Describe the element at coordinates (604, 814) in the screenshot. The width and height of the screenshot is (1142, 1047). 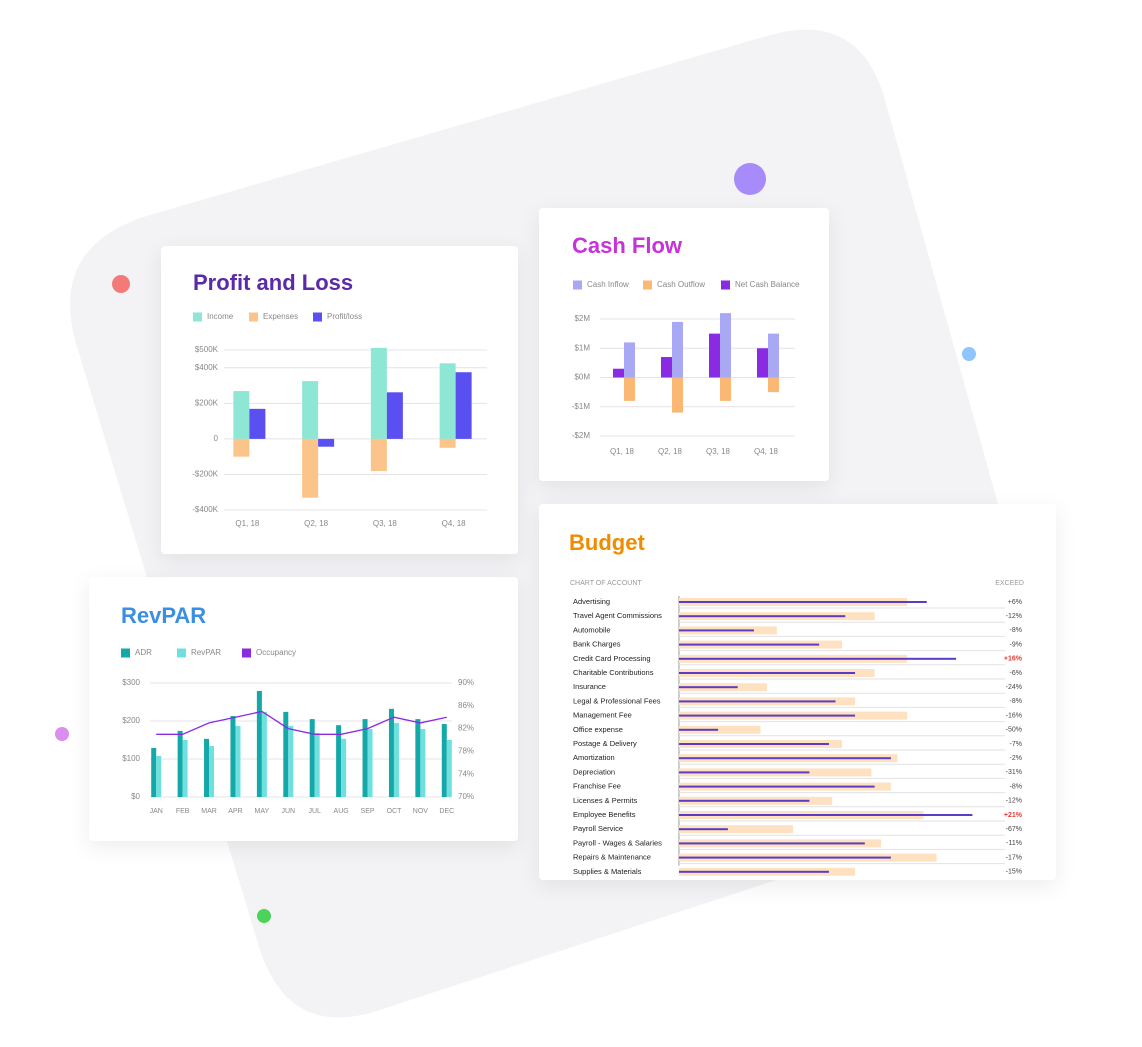
I see `row-label: Employee Benefits` at that location.